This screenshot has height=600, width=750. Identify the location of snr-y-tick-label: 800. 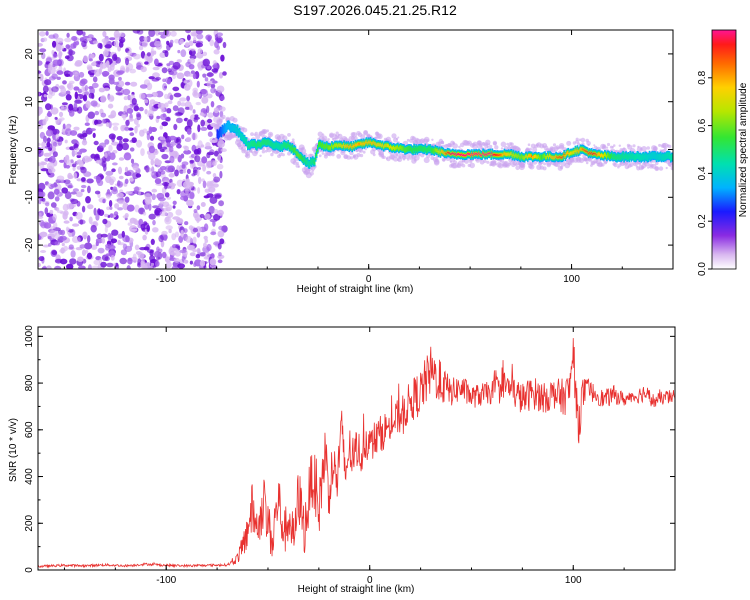
(29, 382).